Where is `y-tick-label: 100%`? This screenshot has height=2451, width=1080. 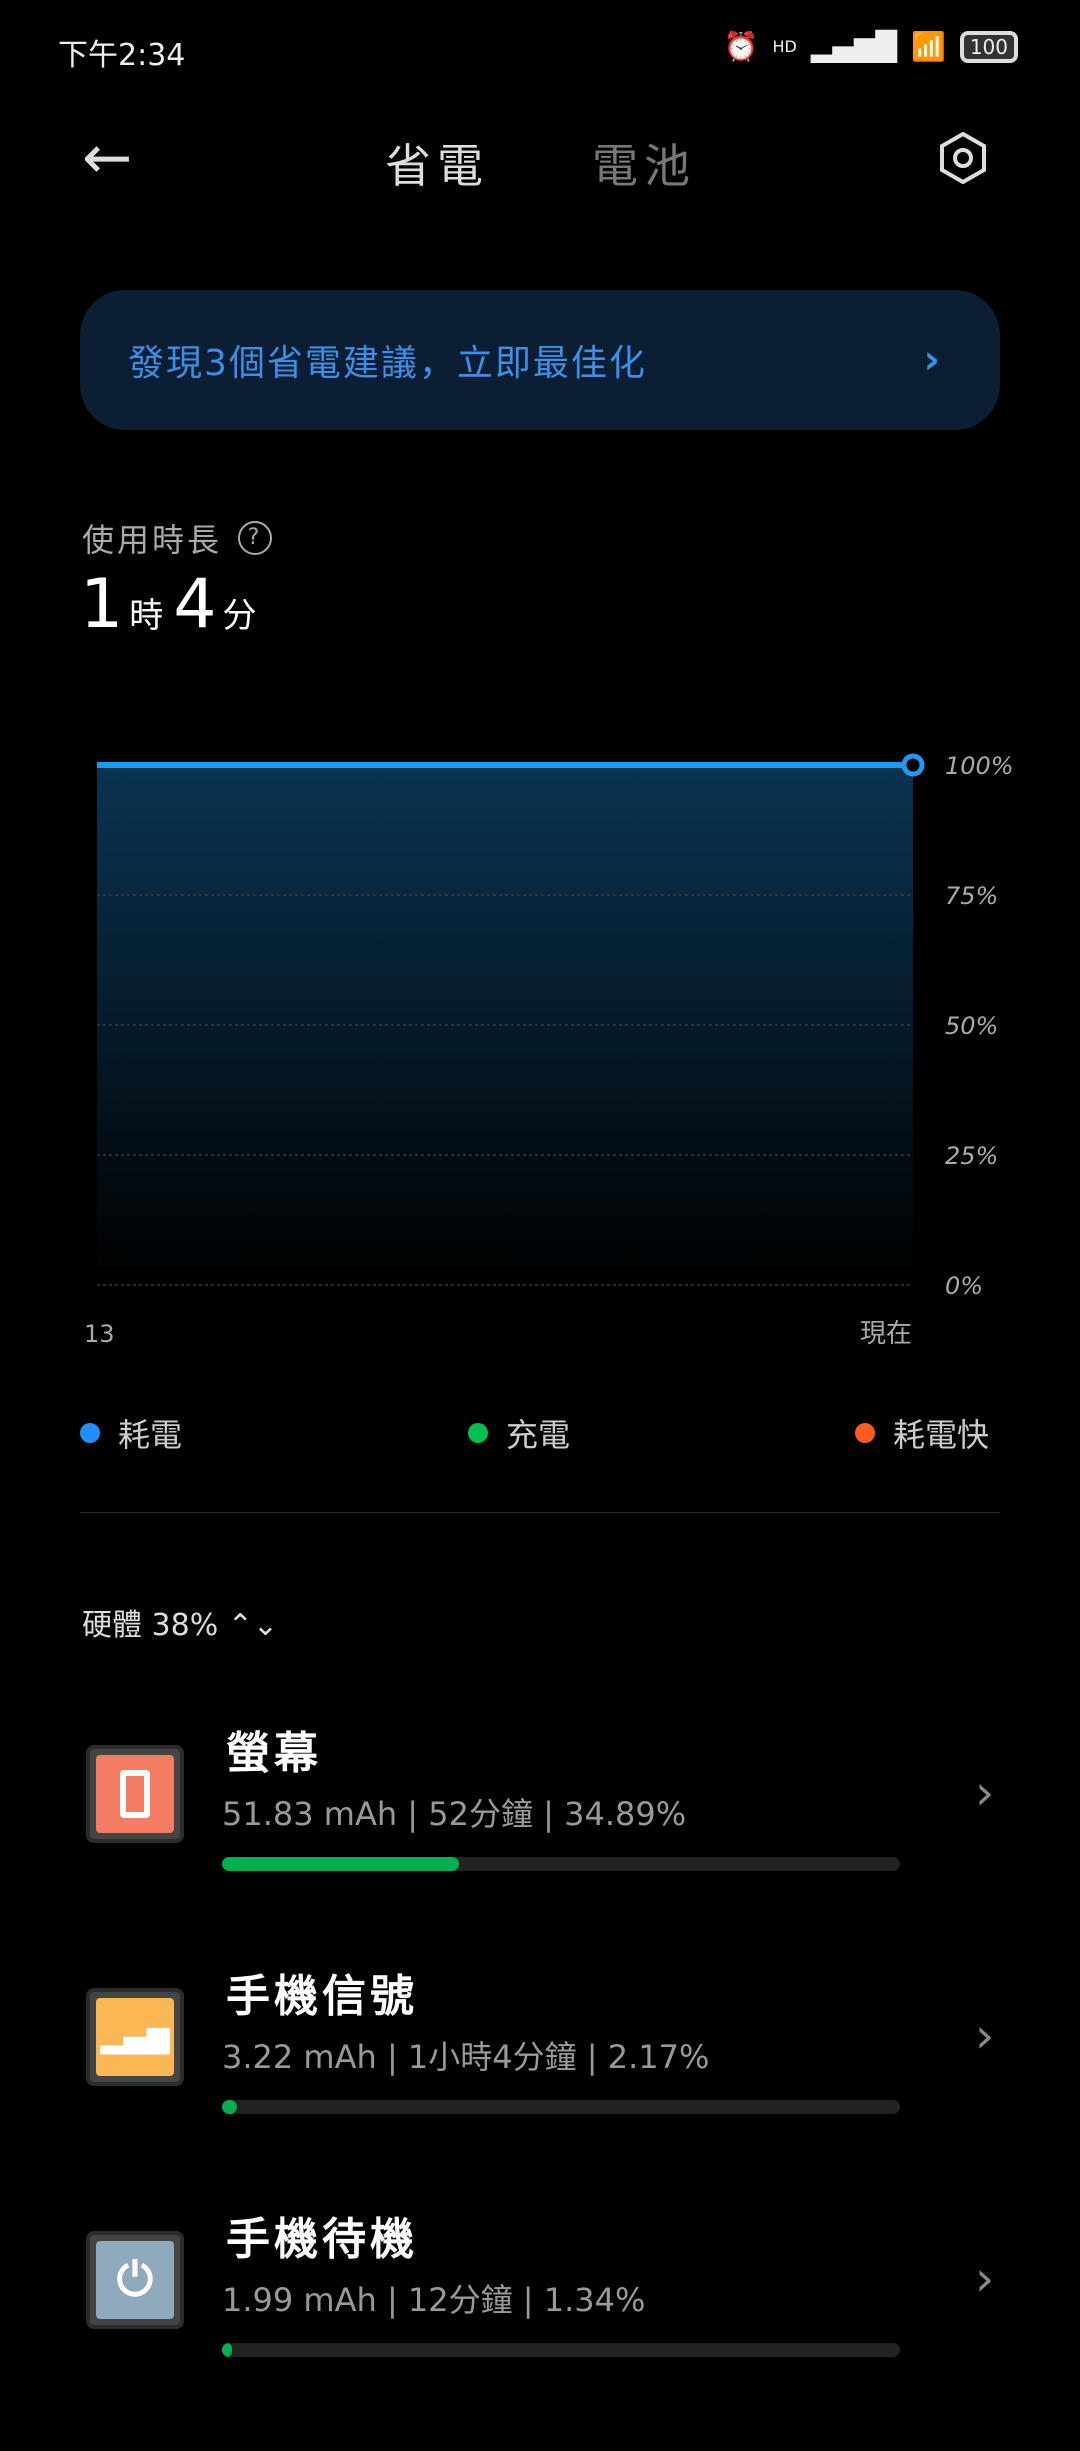 y-tick-label: 100% is located at coordinates (979, 766).